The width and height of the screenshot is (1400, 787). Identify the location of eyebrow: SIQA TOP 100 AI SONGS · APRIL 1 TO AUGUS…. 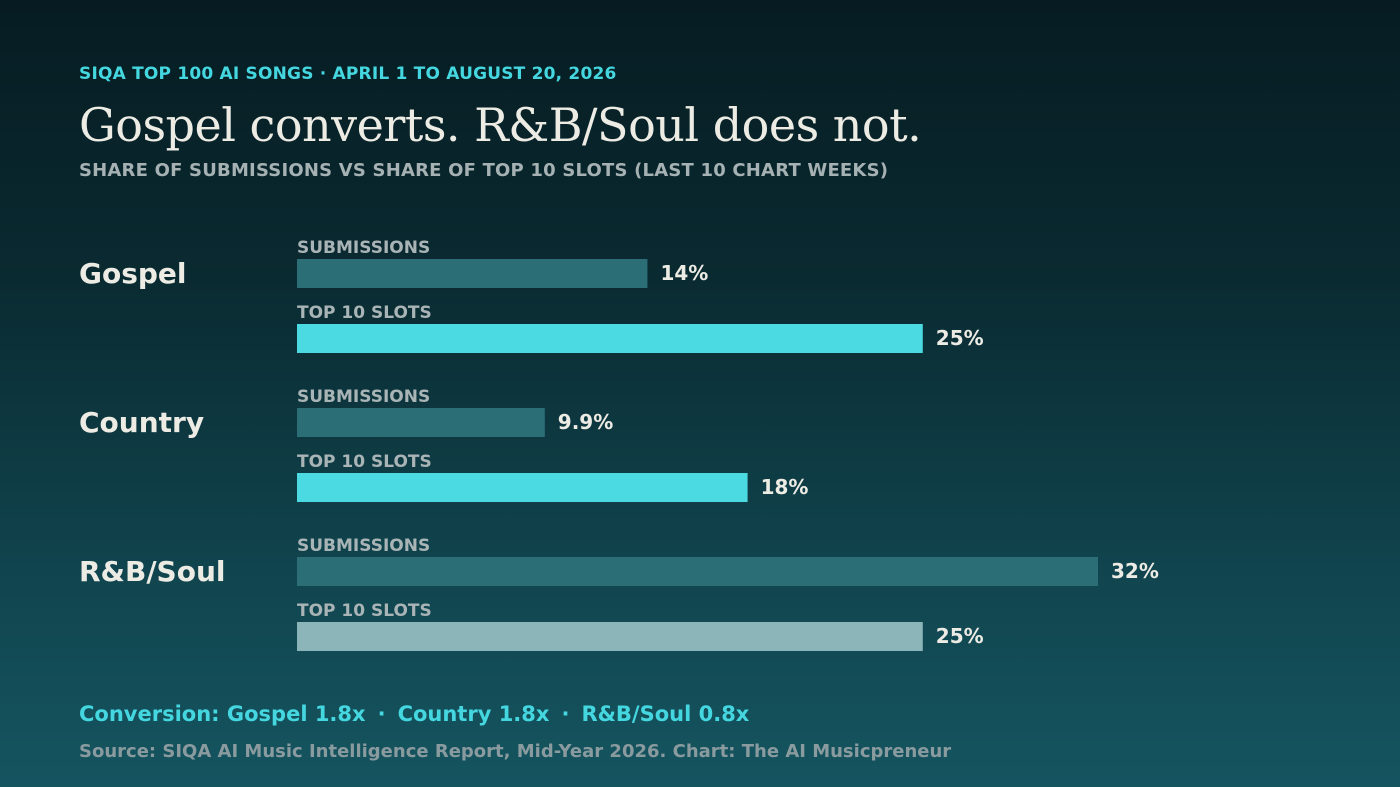
(348, 74).